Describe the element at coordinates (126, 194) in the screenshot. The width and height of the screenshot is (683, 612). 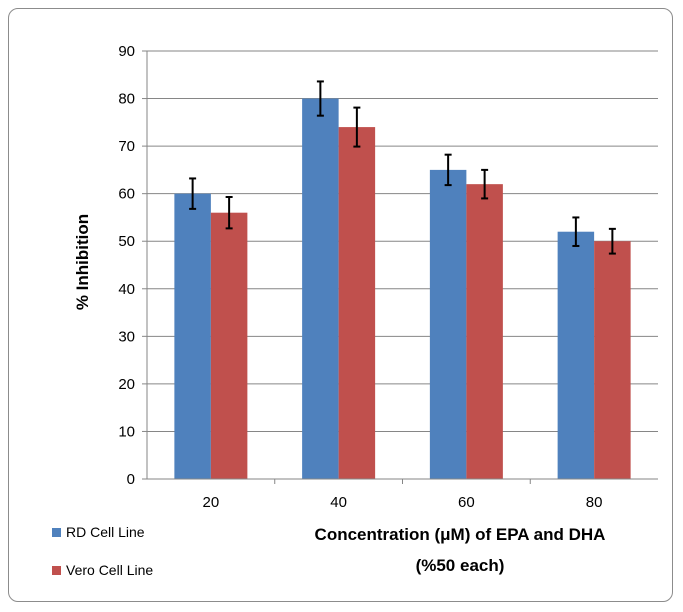
I see `y-tick-label: 60` at that location.